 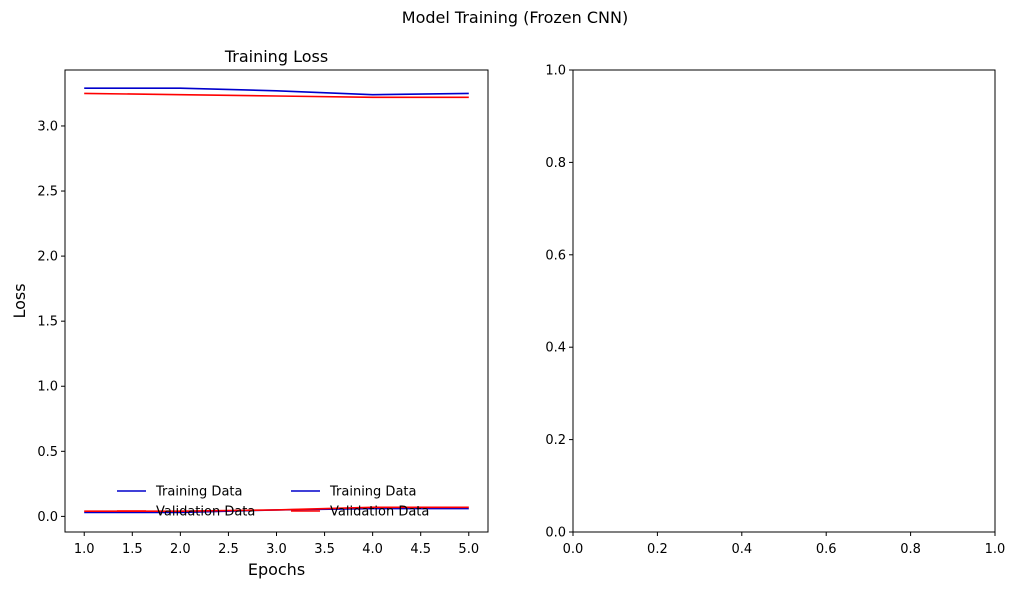 What do you see at coordinates (47, 192) in the screenshot?
I see `y-tick-label: 2.5` at bounding box center [47, 192].